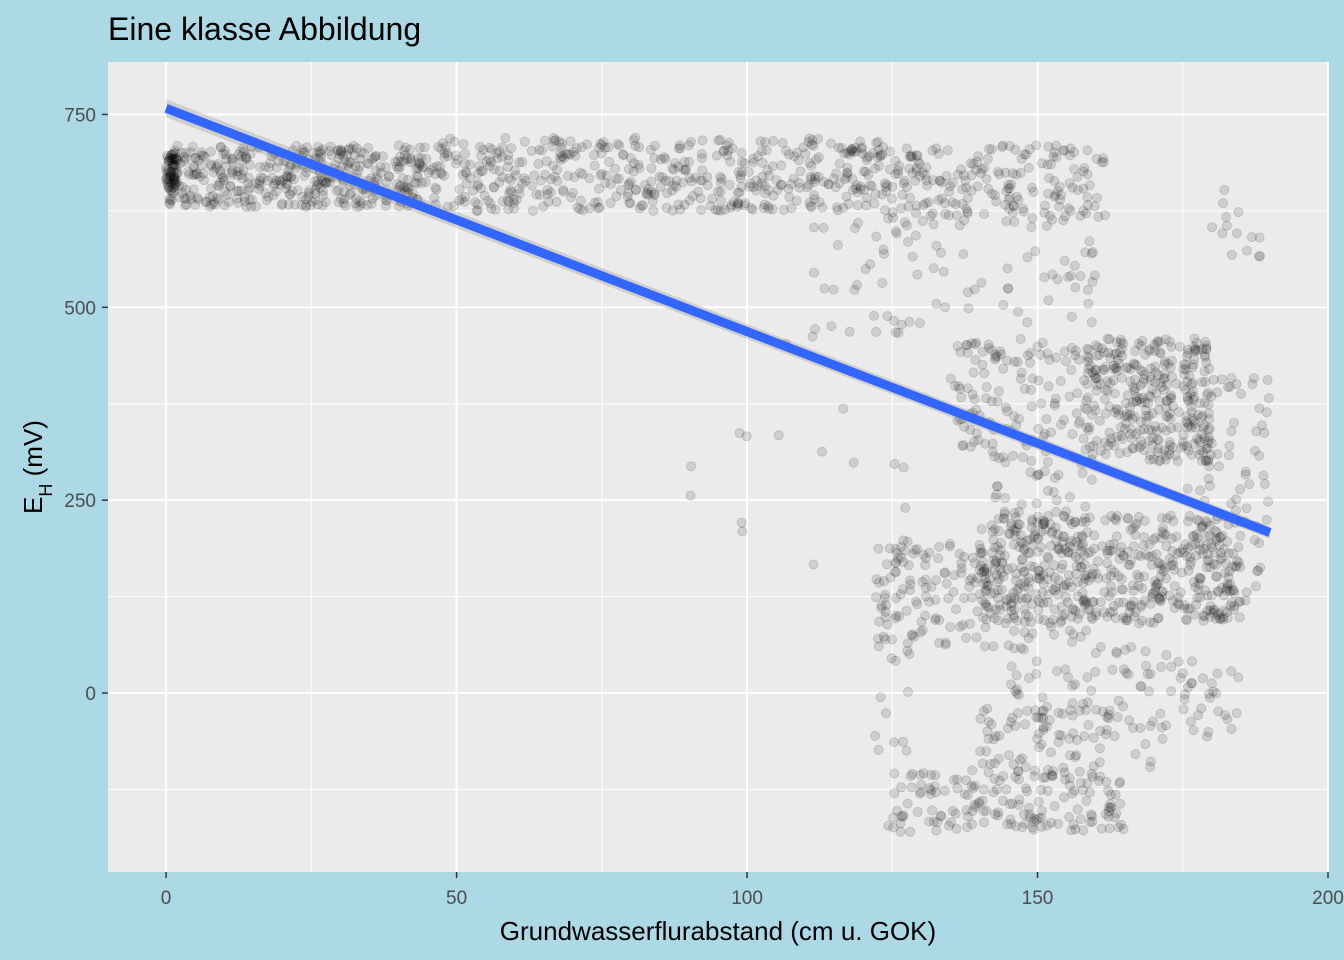  Describe the element at coordinates (46, 490) in the screenshot. I see `y-axis-title-subscript: H` at that location.